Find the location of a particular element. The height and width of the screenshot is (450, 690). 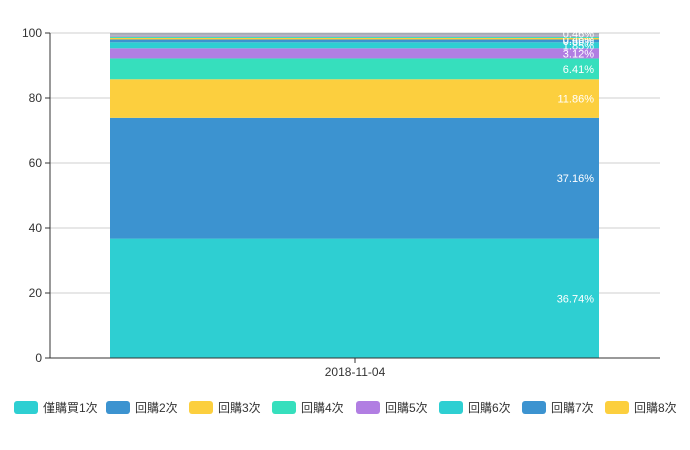

data-label: 0.46% is located at coordinates (578, 35).